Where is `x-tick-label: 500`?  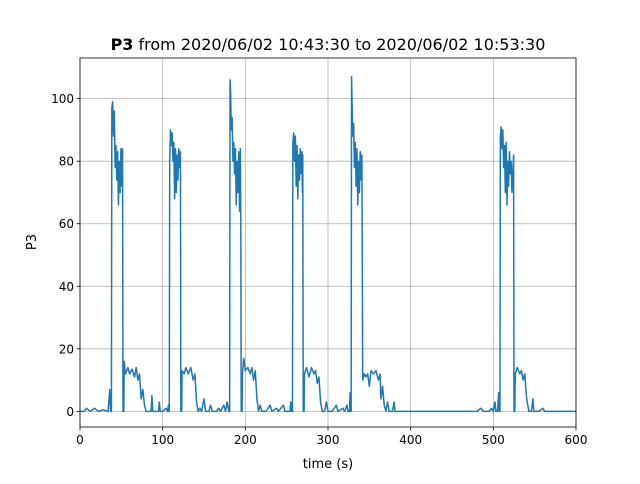
x-tick-label: 500 is located at coordinates (493, 440).